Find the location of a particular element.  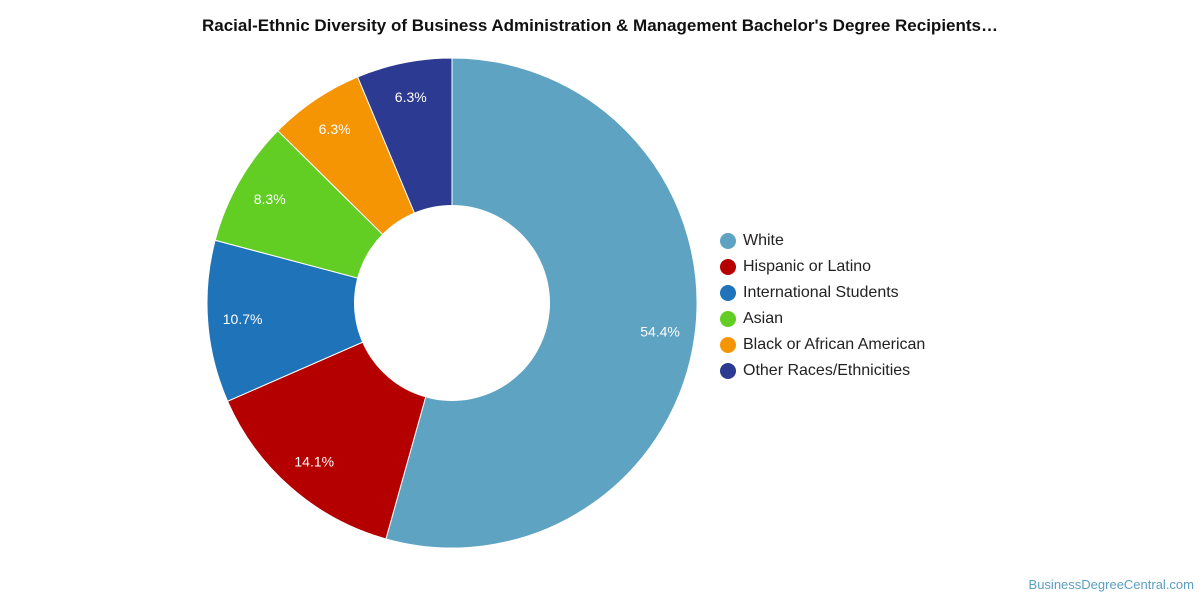

slice-value-label: 54.4% is located at coordinates (660, 332).